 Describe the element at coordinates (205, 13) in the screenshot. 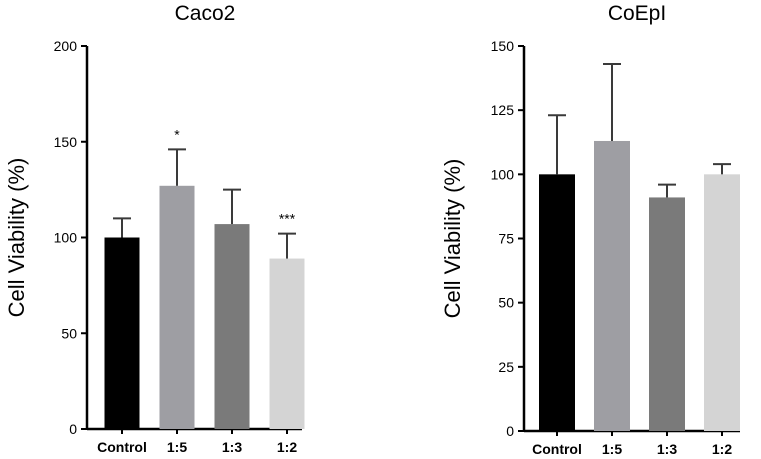

I see `chart-title: Caco2` at that location.